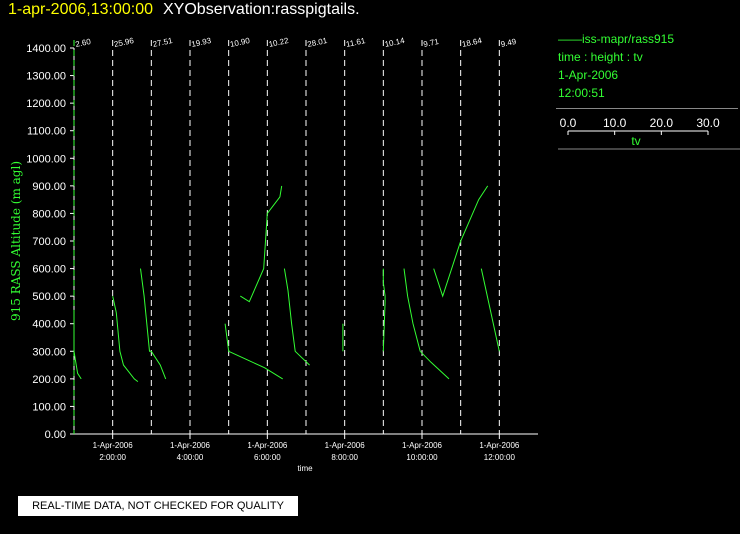 The height and width of the screenshot is (534, 740). What do you see at coordinates (318, 42) in the screenshot?
I see `profile-value-label: 28.01` at bounding box center [318, 42].